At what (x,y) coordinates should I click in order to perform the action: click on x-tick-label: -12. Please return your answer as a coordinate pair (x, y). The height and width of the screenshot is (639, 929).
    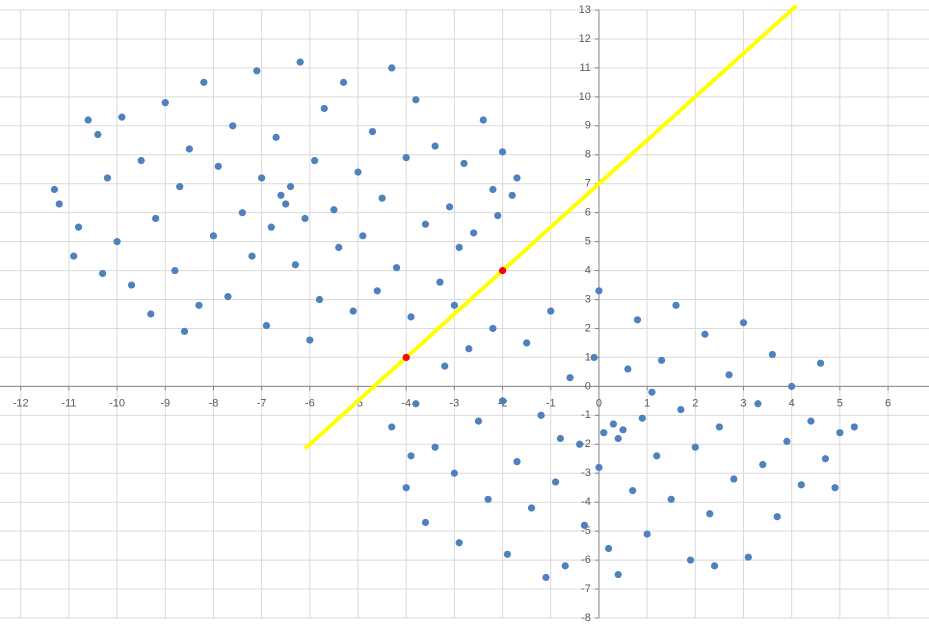
    Looking at the image, I should click on (21, 403).